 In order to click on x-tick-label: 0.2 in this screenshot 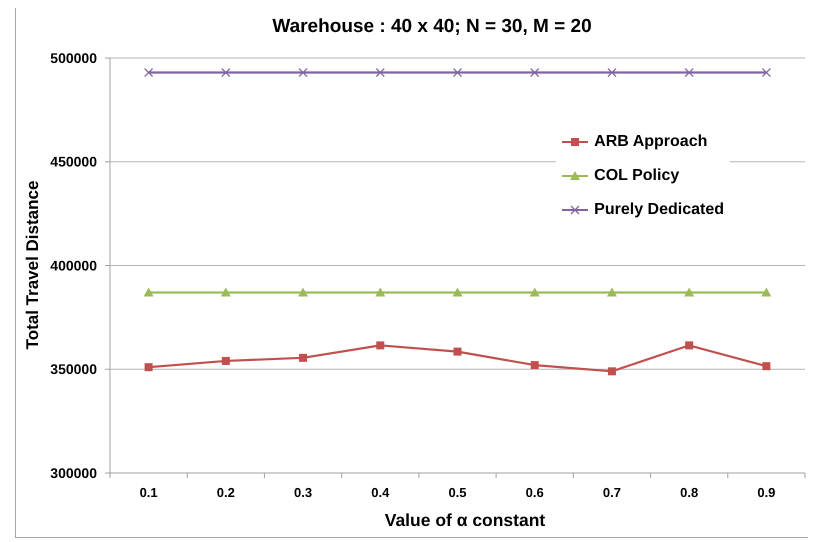, I will do `click(225, 492)`.